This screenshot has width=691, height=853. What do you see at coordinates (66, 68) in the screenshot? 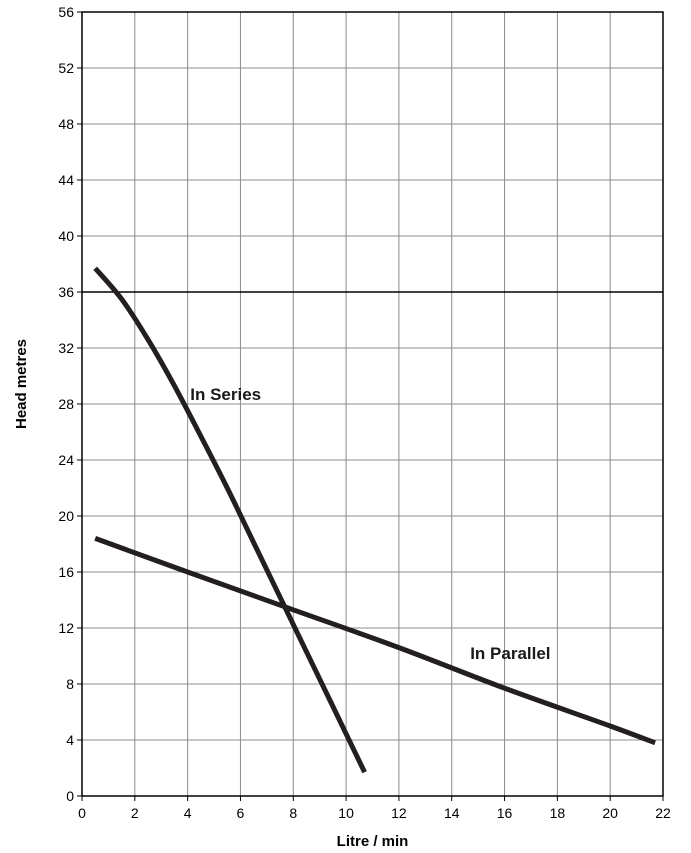
I see `y-tick-label: 52` at bounding box center [66, 68].